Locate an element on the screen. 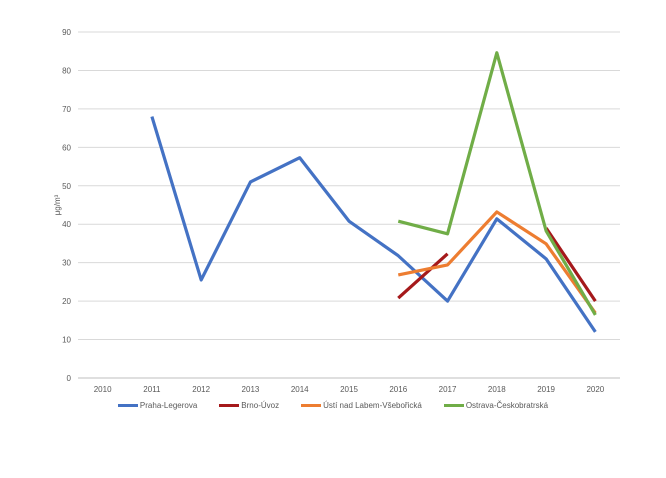 This screenshot has width=666, height=478. legend-label: Ústí nad Labem-Všebořická is located at coordinates (372, 405).